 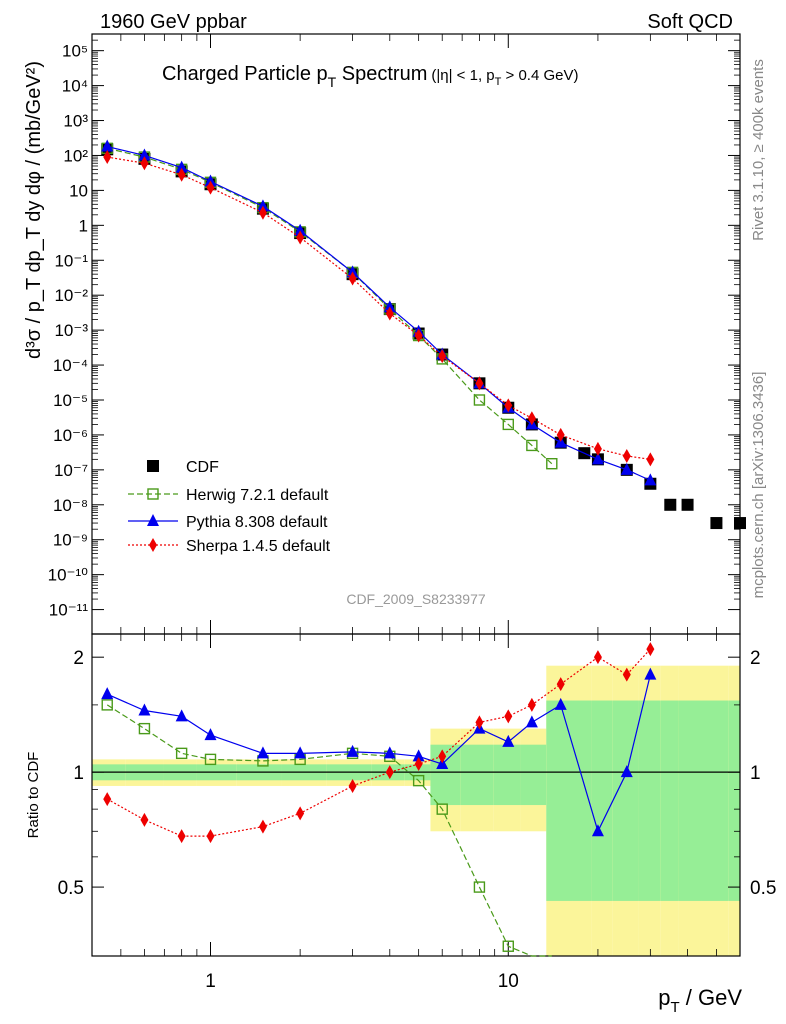 What do you see at coordinates (71, 295) in the screenshot?
I see `y-tick-label: 10⁻²` at bounding box center [71, 295].